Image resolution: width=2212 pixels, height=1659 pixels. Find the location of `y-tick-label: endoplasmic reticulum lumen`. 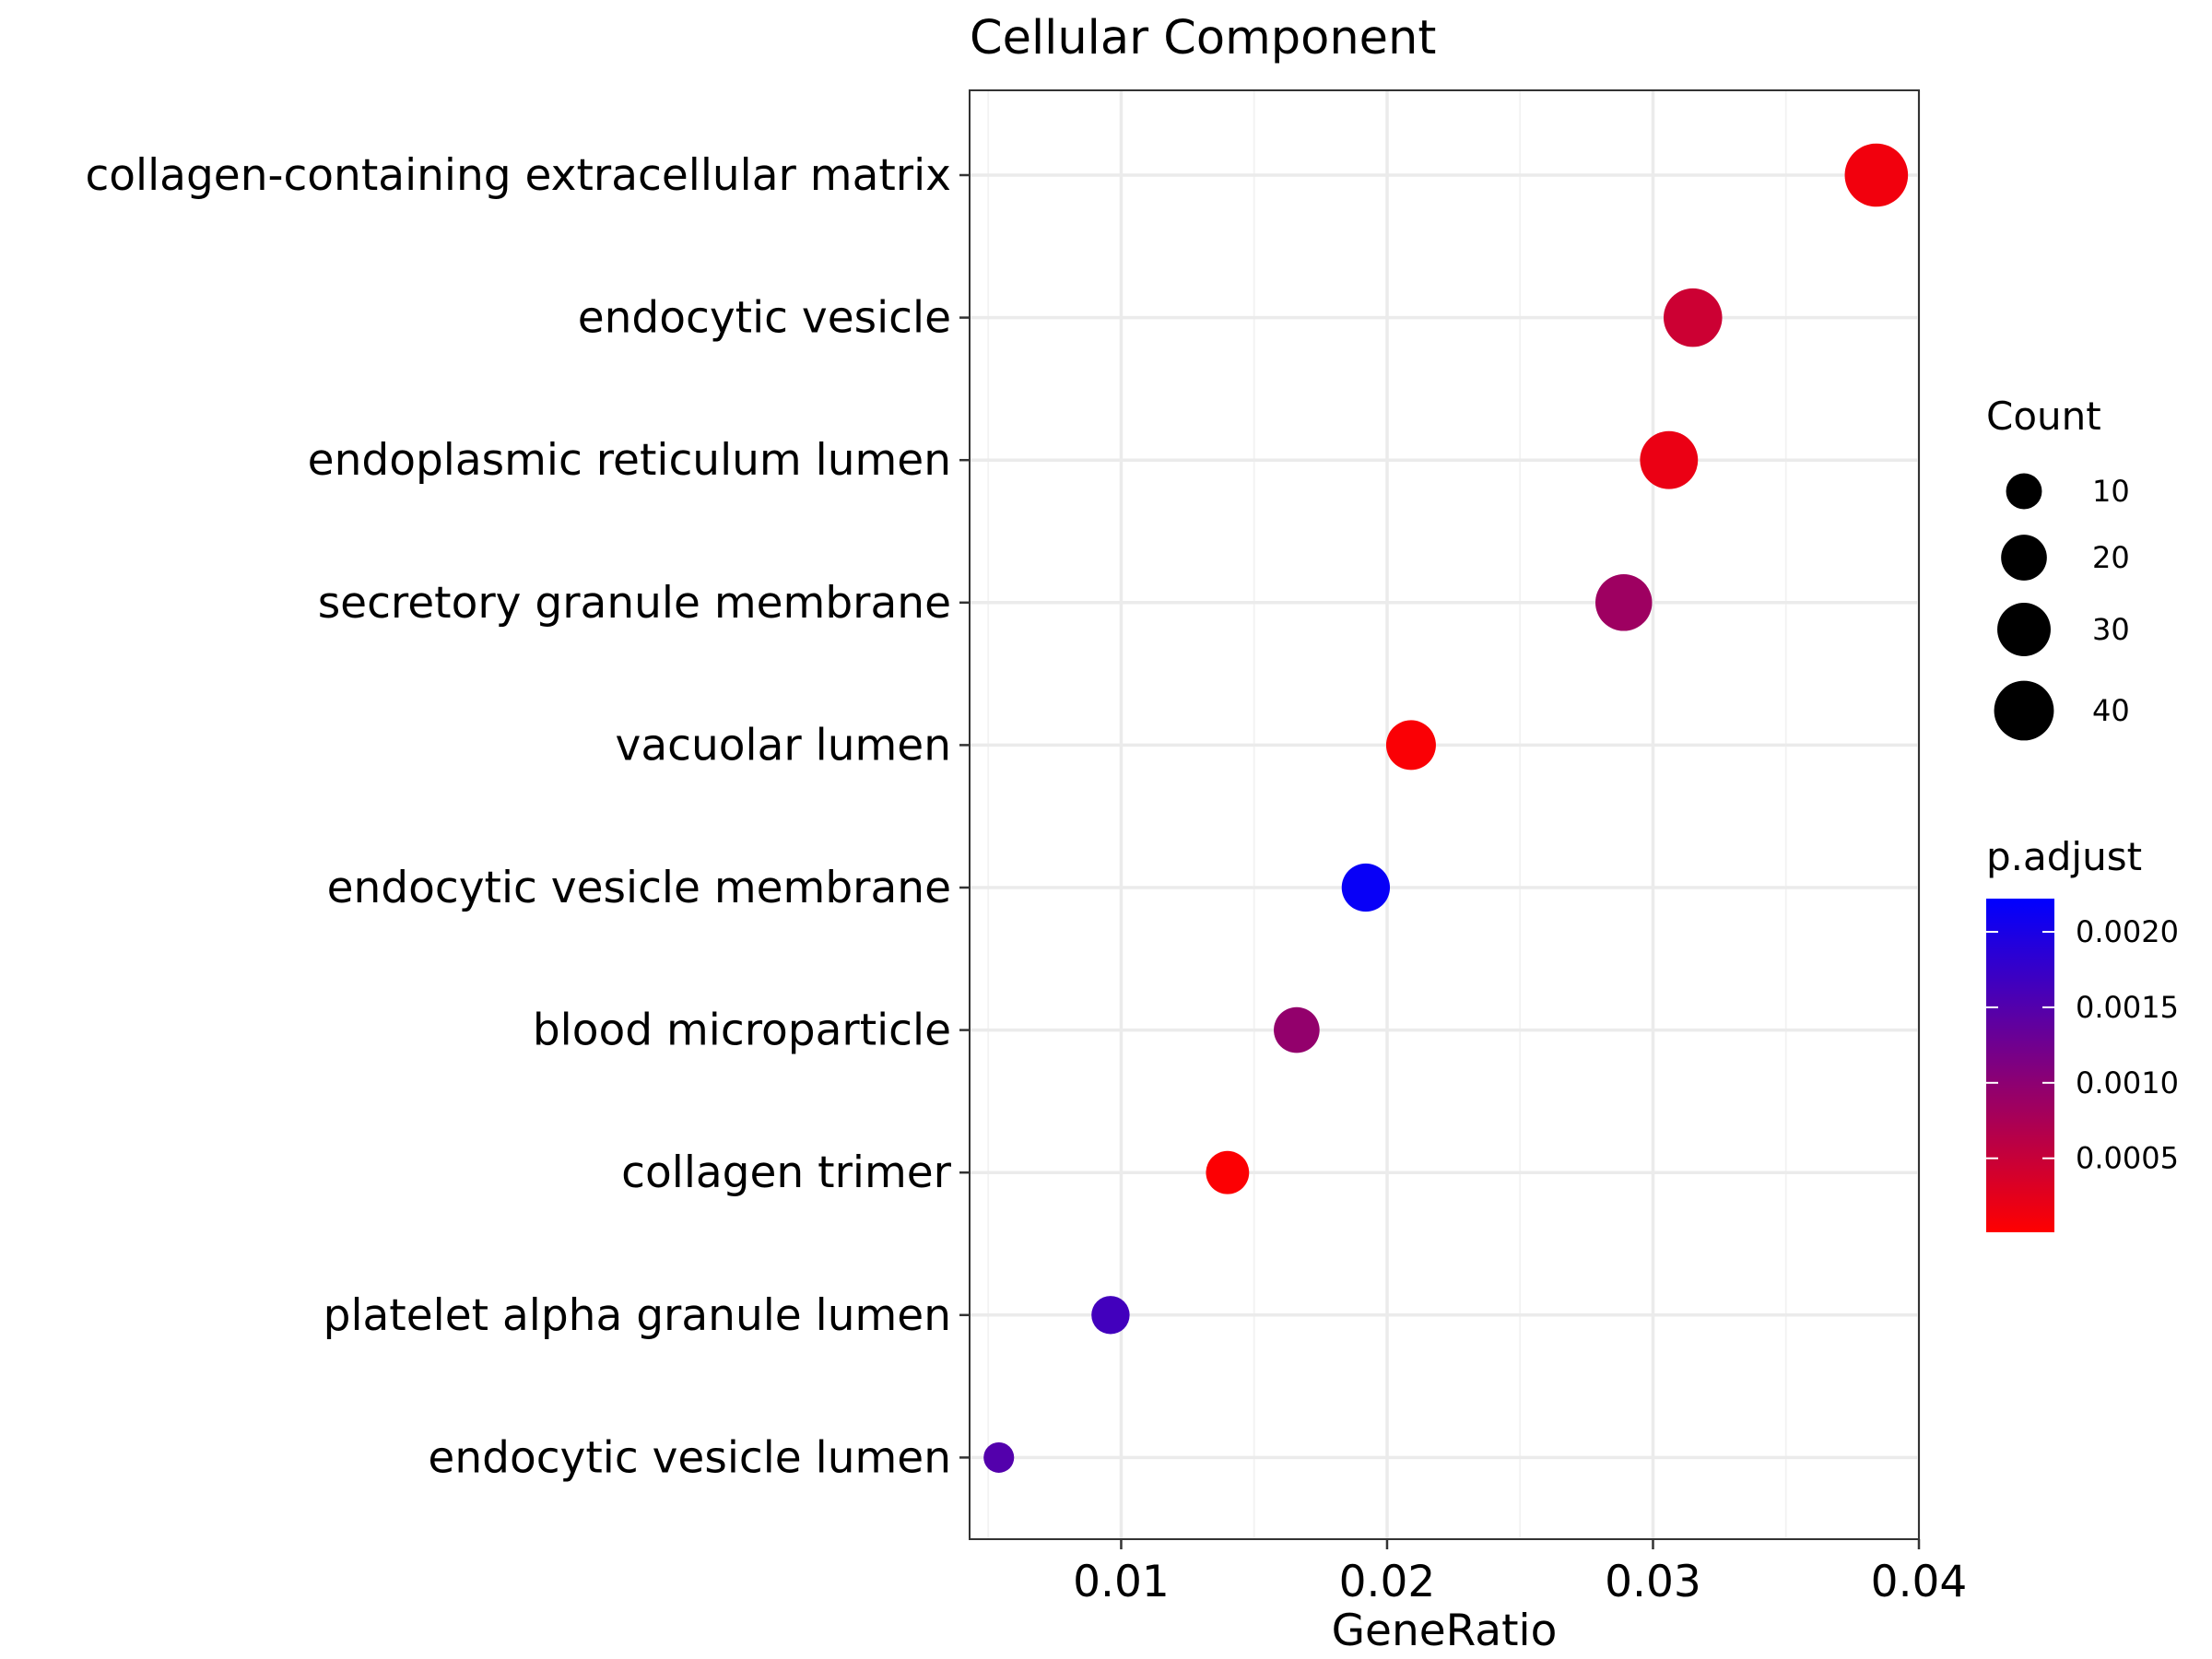

y-tick-label: endoplasmic reticulum lumen is located at coordinates (629, 460).